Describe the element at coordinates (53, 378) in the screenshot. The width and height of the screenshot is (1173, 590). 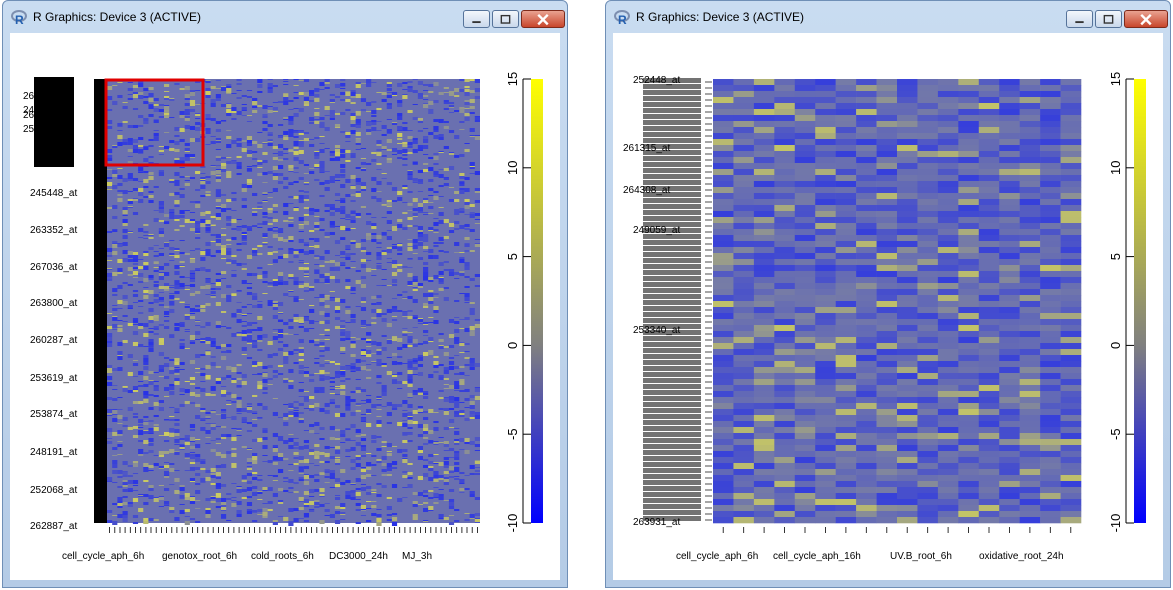
I see `row-label: 253619_at` at that location.